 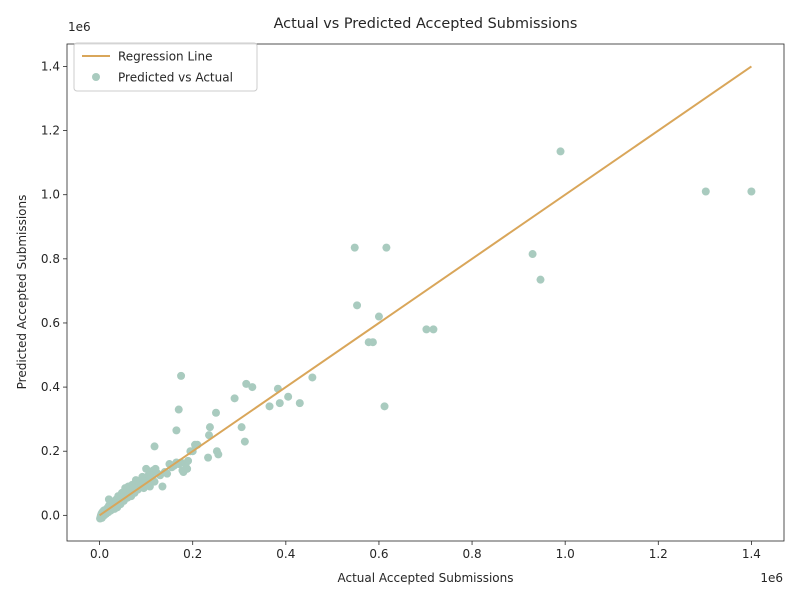 What do you see at coordinates (22, 292) in the screenshot?
I see `y-axis-title: Predicted Accepted Submissions` at bounding box center [22, 292].